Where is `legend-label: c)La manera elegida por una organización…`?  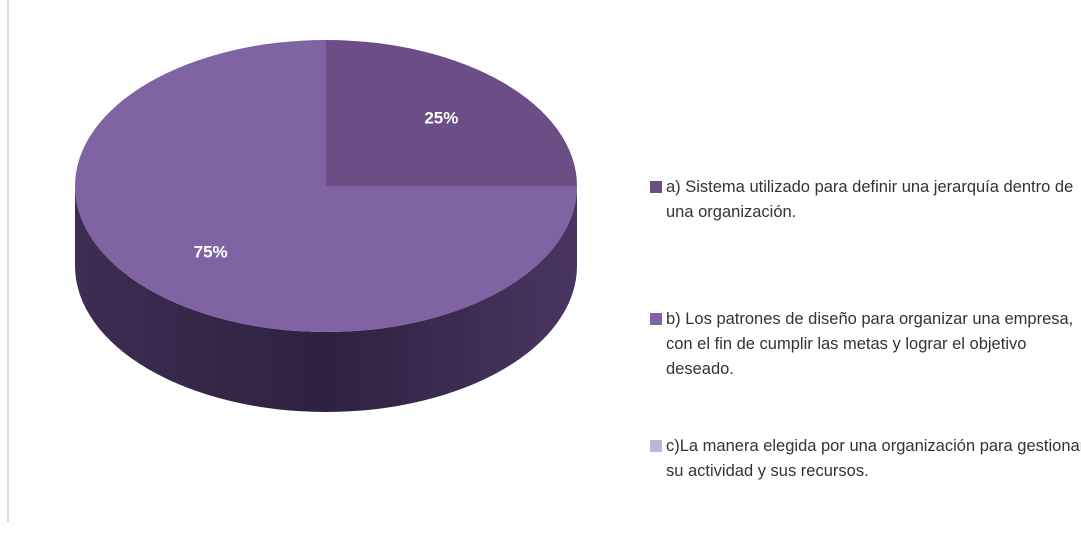
legend-label: c)La manera elegida por una organización… is located at coordinates (873, 458).